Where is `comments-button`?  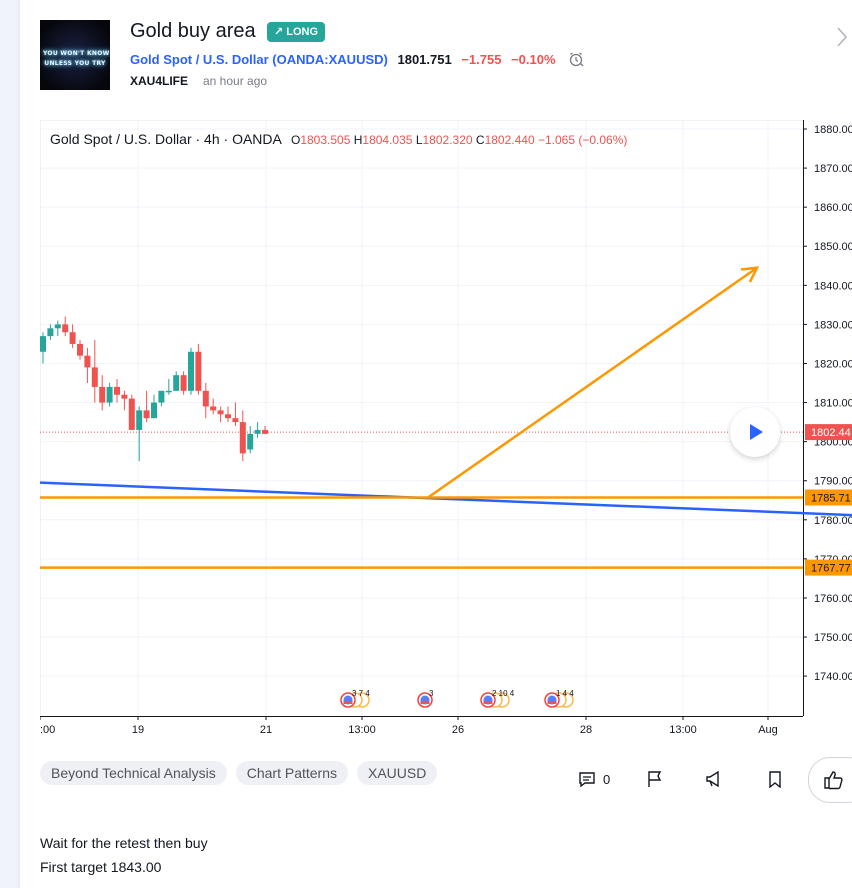
comments-button is located at coordinates (587, 781).